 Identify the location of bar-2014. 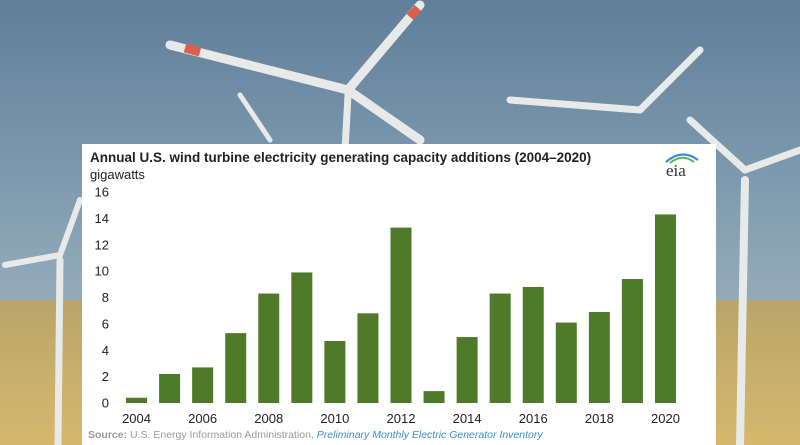
(467, 370).